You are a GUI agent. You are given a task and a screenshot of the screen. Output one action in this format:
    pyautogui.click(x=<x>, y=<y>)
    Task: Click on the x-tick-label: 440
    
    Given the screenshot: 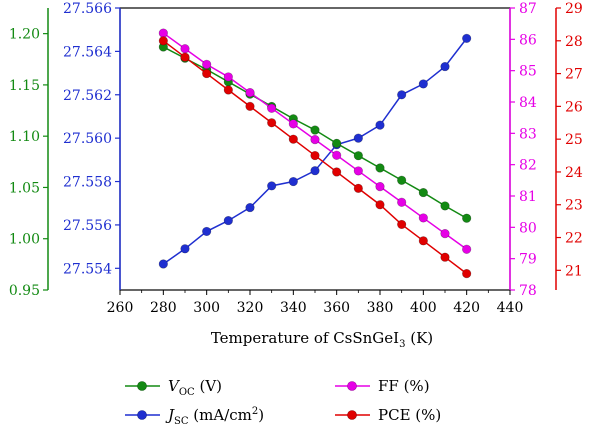 What is the action you would take?
    pyautogui.click(x=510, y=308)
    